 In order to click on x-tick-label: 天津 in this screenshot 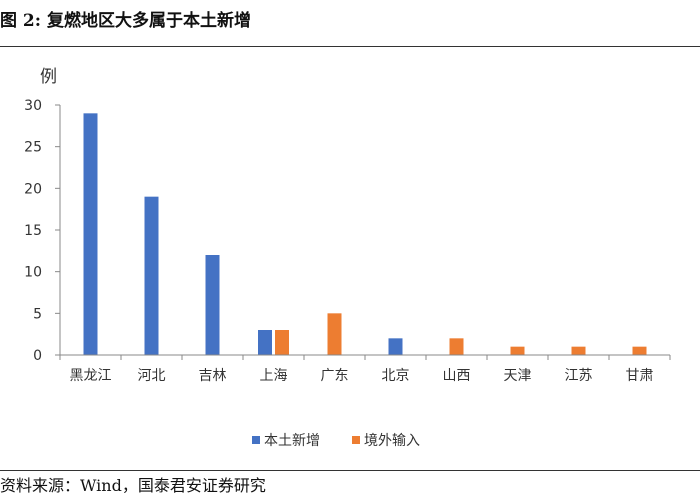, I will do `click(518, 376)`.